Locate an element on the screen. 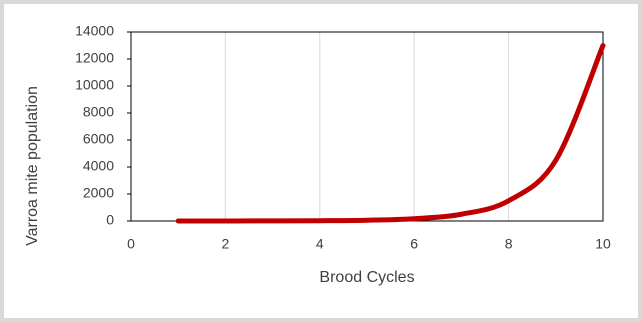  y-tick-label: 12000 is located at coordinates (94, 58).